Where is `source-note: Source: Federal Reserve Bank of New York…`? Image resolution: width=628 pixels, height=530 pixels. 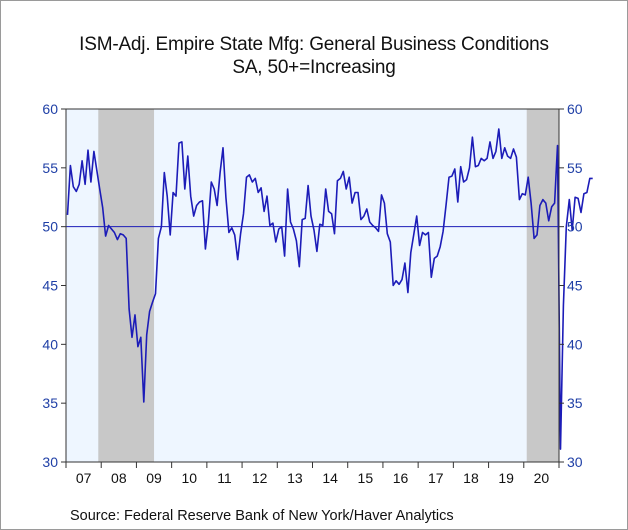
source-note: Source: Federal Reserve Bank of New York… is located at coordinates (262, 516).